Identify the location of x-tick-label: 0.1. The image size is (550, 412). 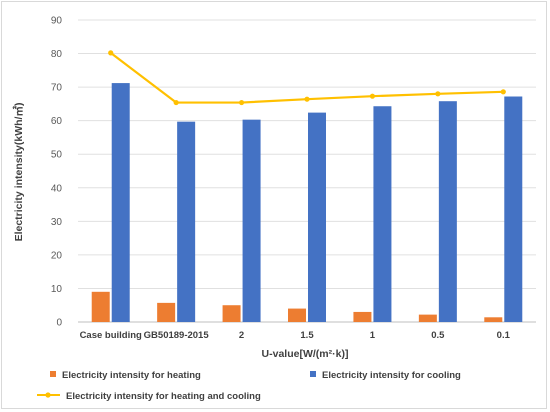
(504, 335).